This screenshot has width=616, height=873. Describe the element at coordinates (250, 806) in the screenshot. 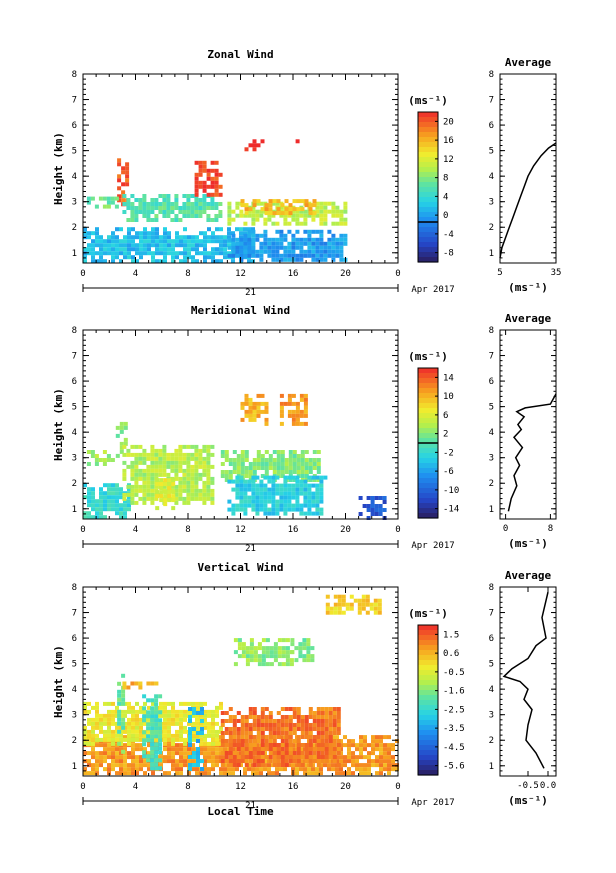

I see `date-day: 21` at that location.